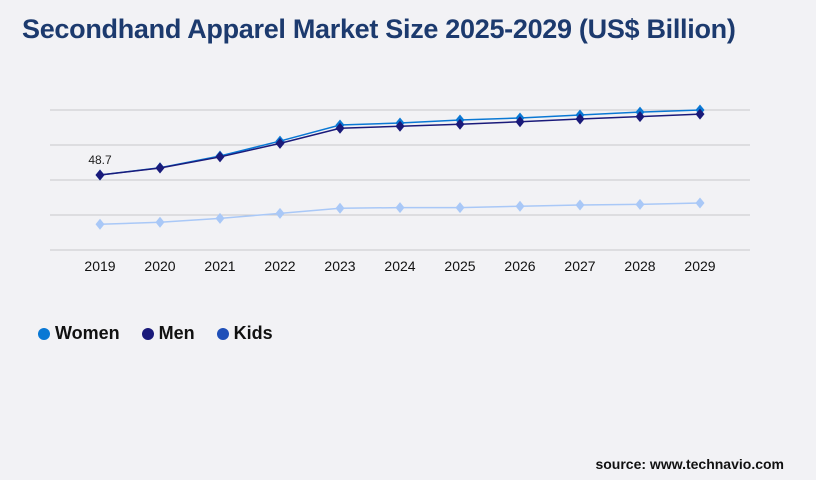  Describe the element at coordinates (459, 266) in the screenshot. I see `x-tick-label: 2025` at that location.